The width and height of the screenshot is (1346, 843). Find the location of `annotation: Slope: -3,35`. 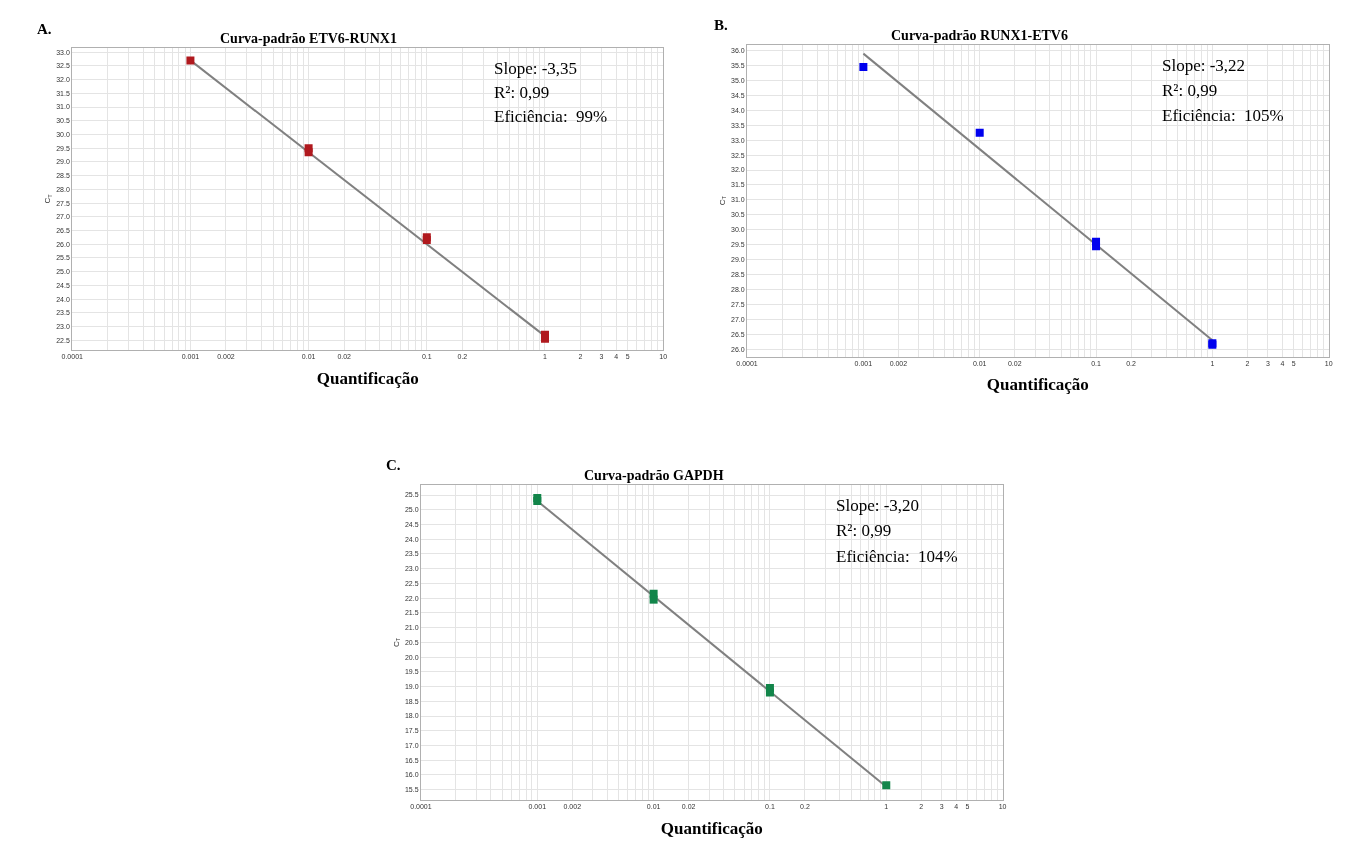

annotation: Slope: -3,35 is located at coordinates (536, 68).